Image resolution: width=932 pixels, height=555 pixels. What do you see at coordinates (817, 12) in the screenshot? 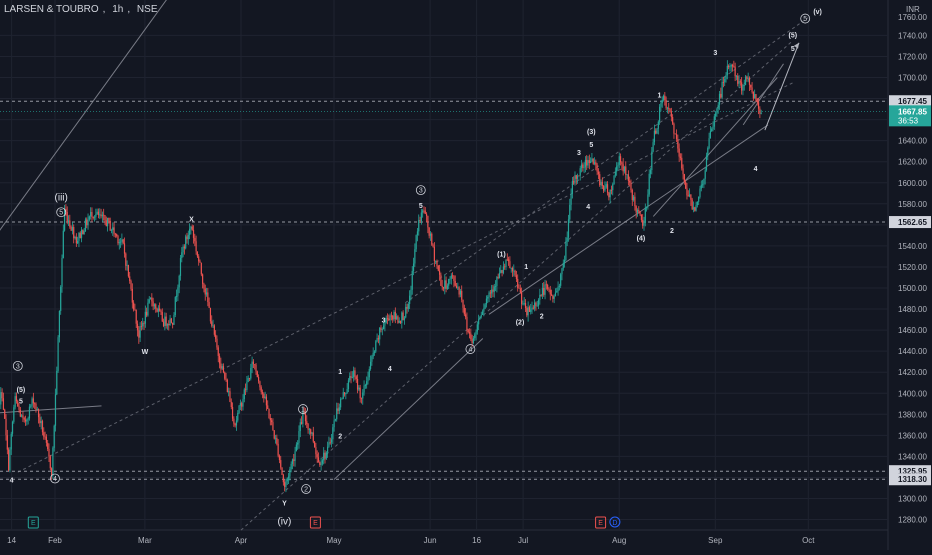
I see `wave-label: (v)` at bounding box center [817, 12].